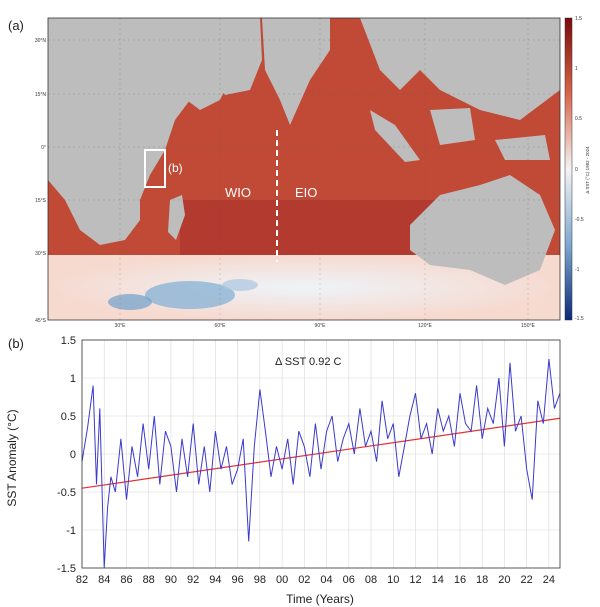  What do you see at coordinates (221, 326) in the screenshot?
I see `lon-tick: 60°E` at bounding box center [221, 326].